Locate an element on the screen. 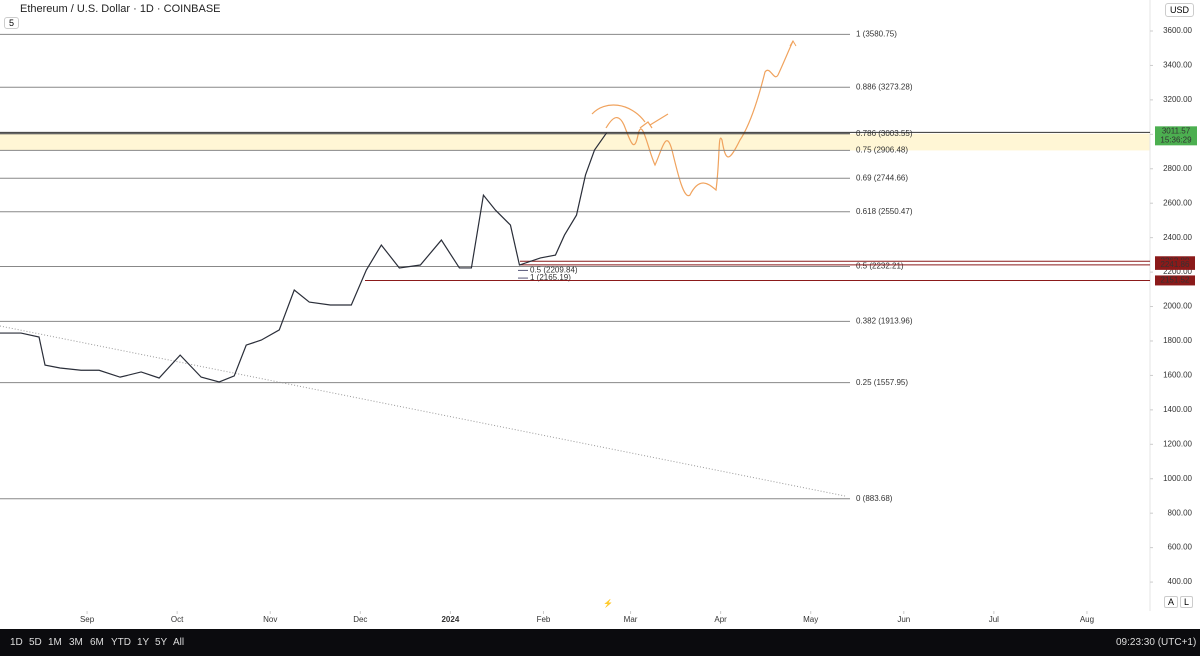  x-tick-label: Dec is located at coordinates (360, 619).